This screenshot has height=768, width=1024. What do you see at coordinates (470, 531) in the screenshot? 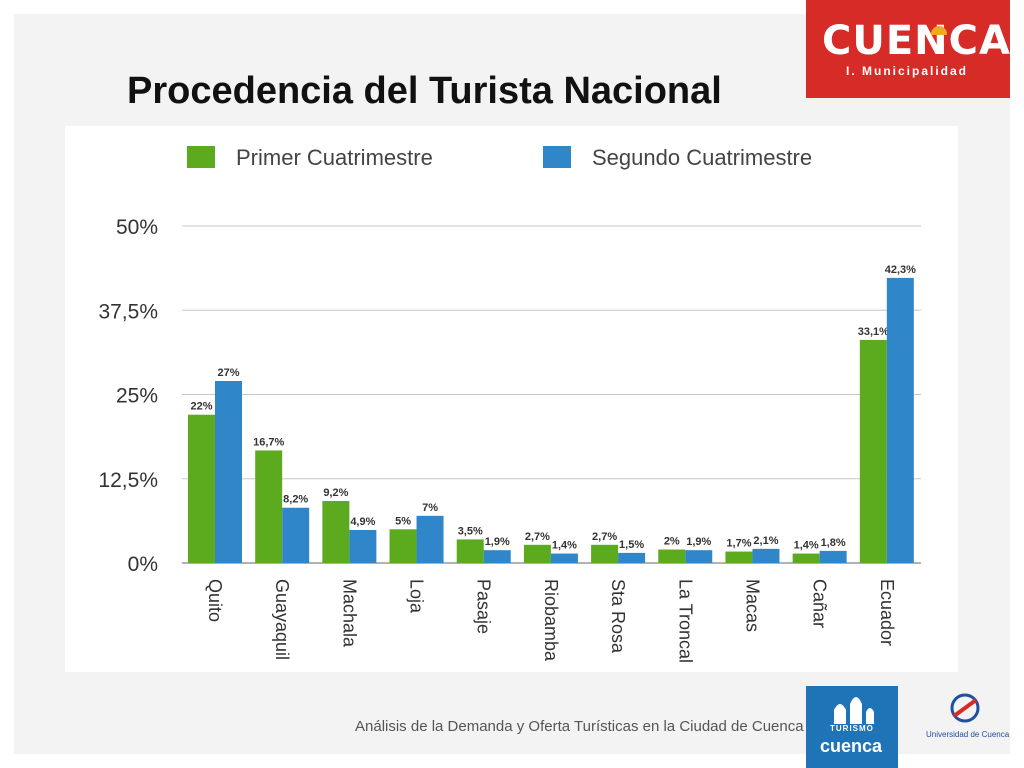
I see `data-label: 3,5%` at bounding box center [470, 531].